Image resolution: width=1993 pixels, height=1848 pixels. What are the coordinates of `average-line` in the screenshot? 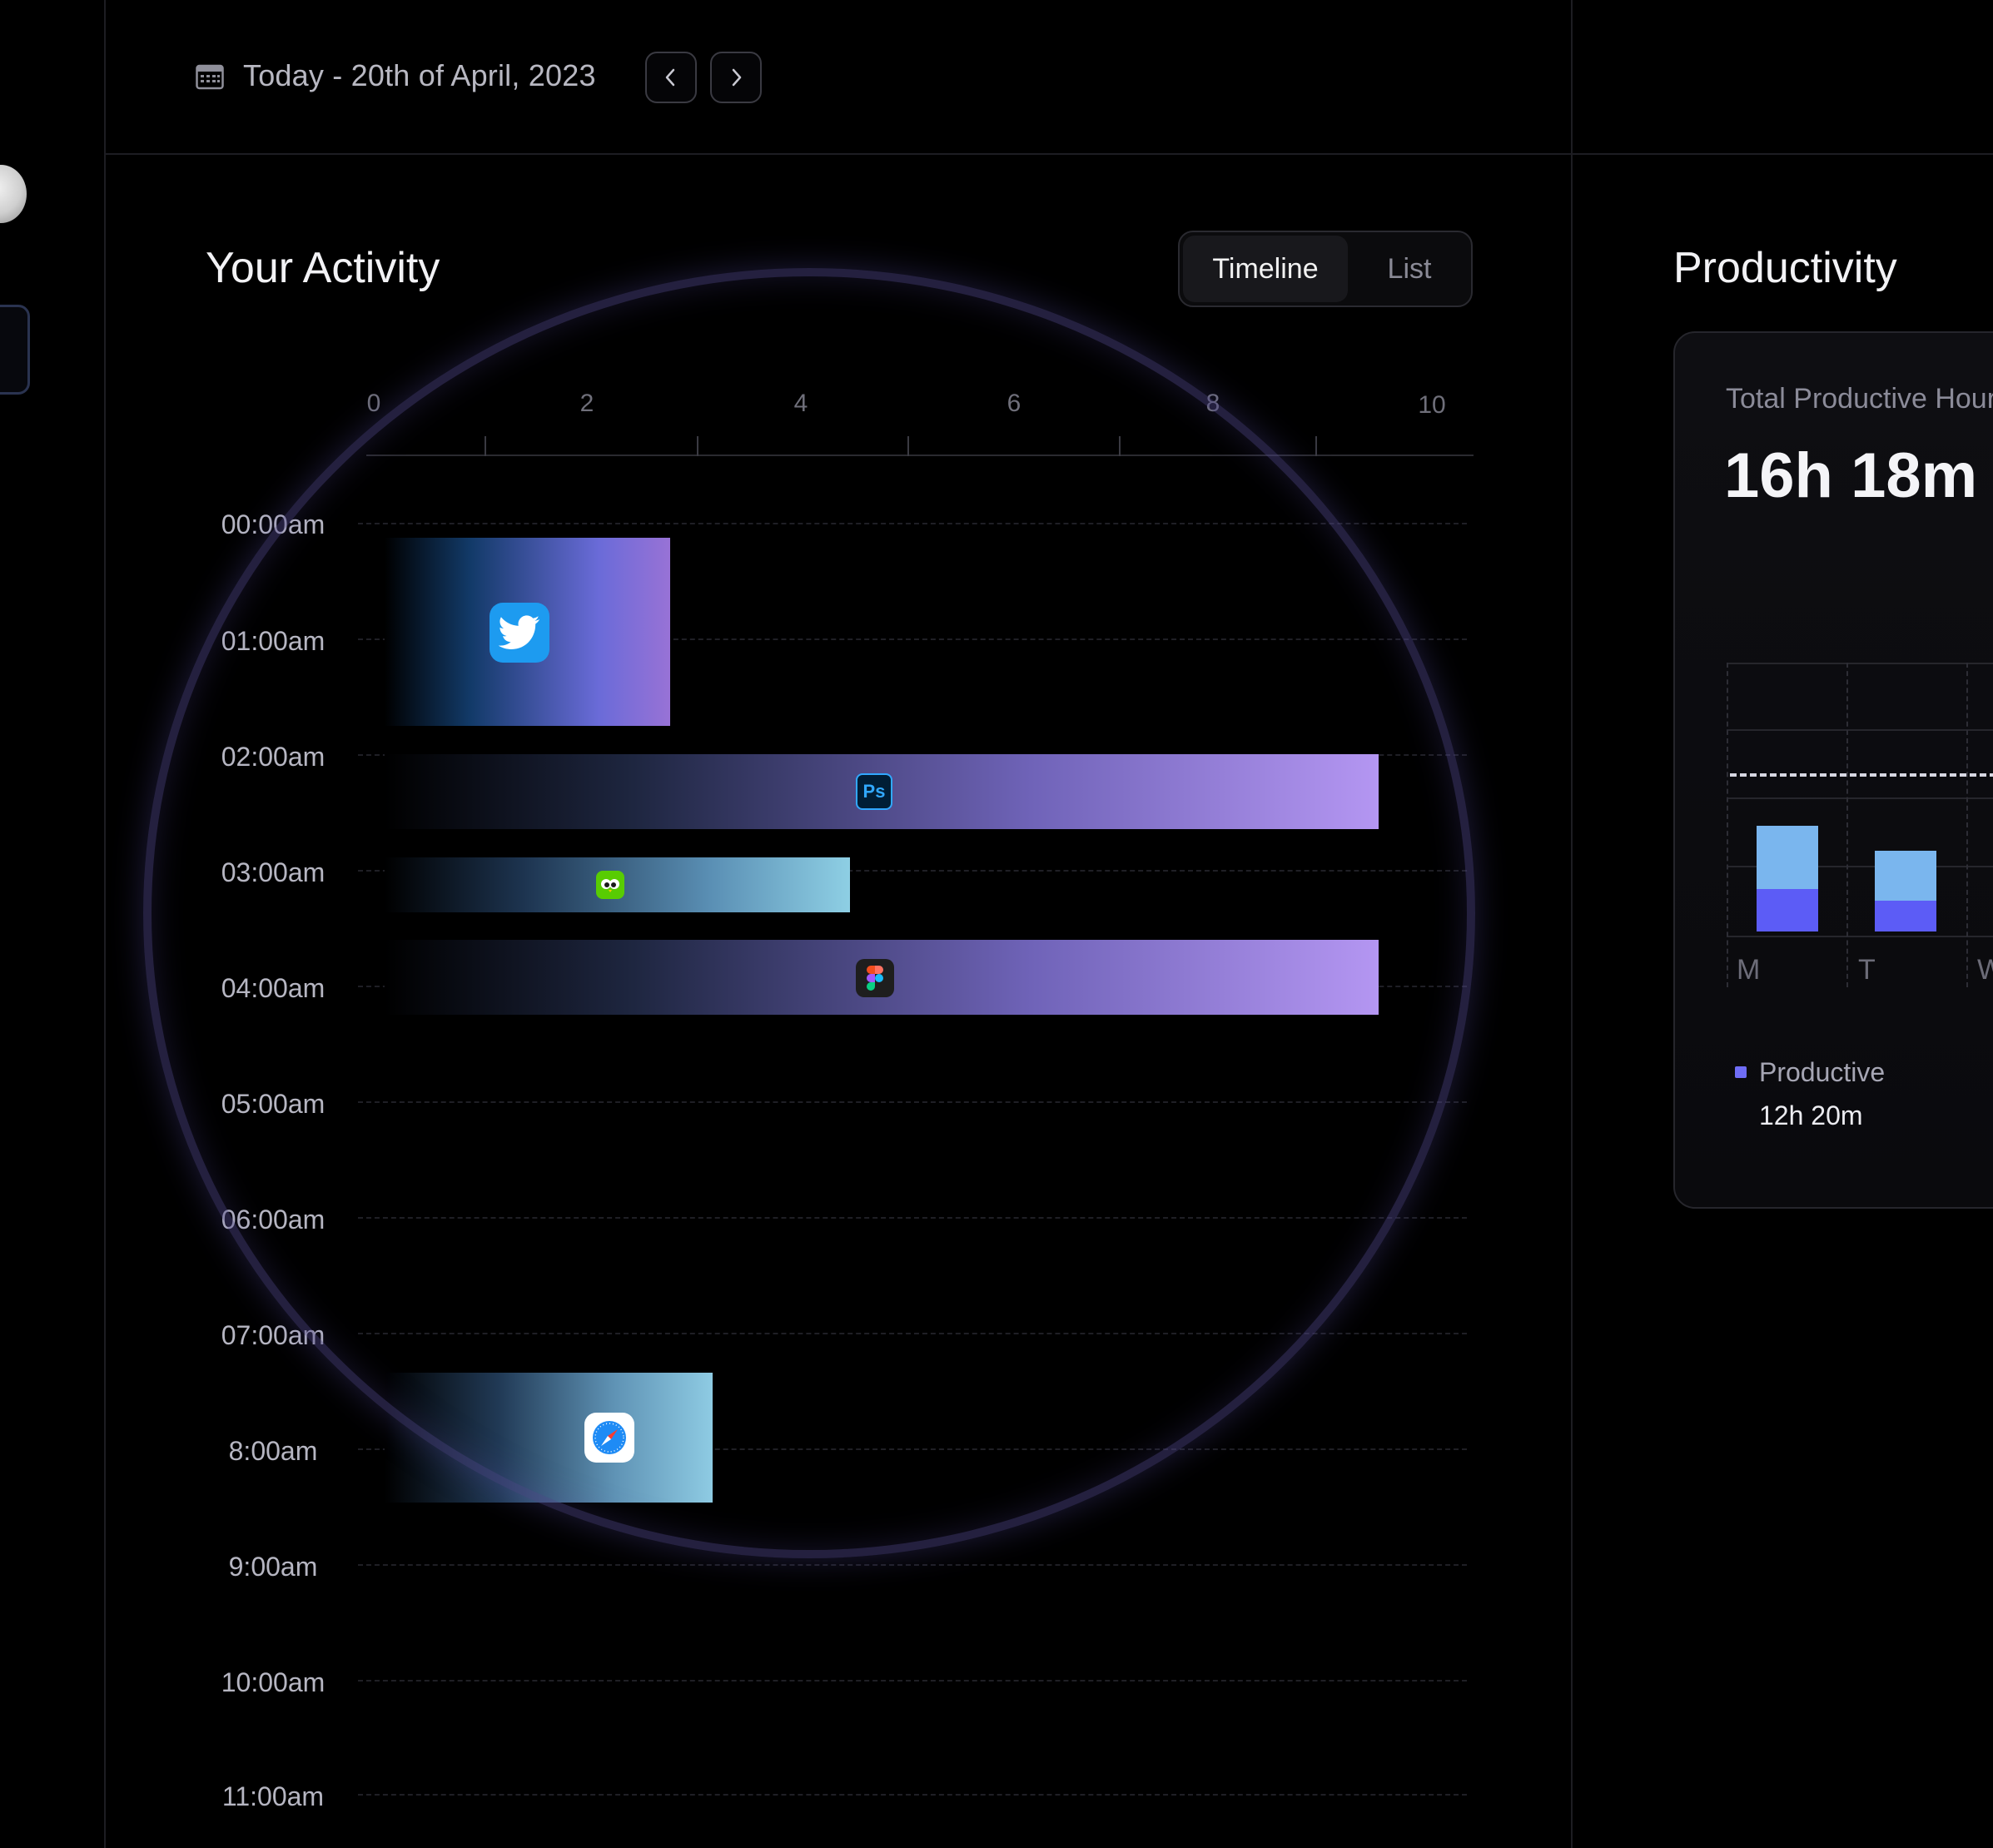 It's located at (1861, 775).